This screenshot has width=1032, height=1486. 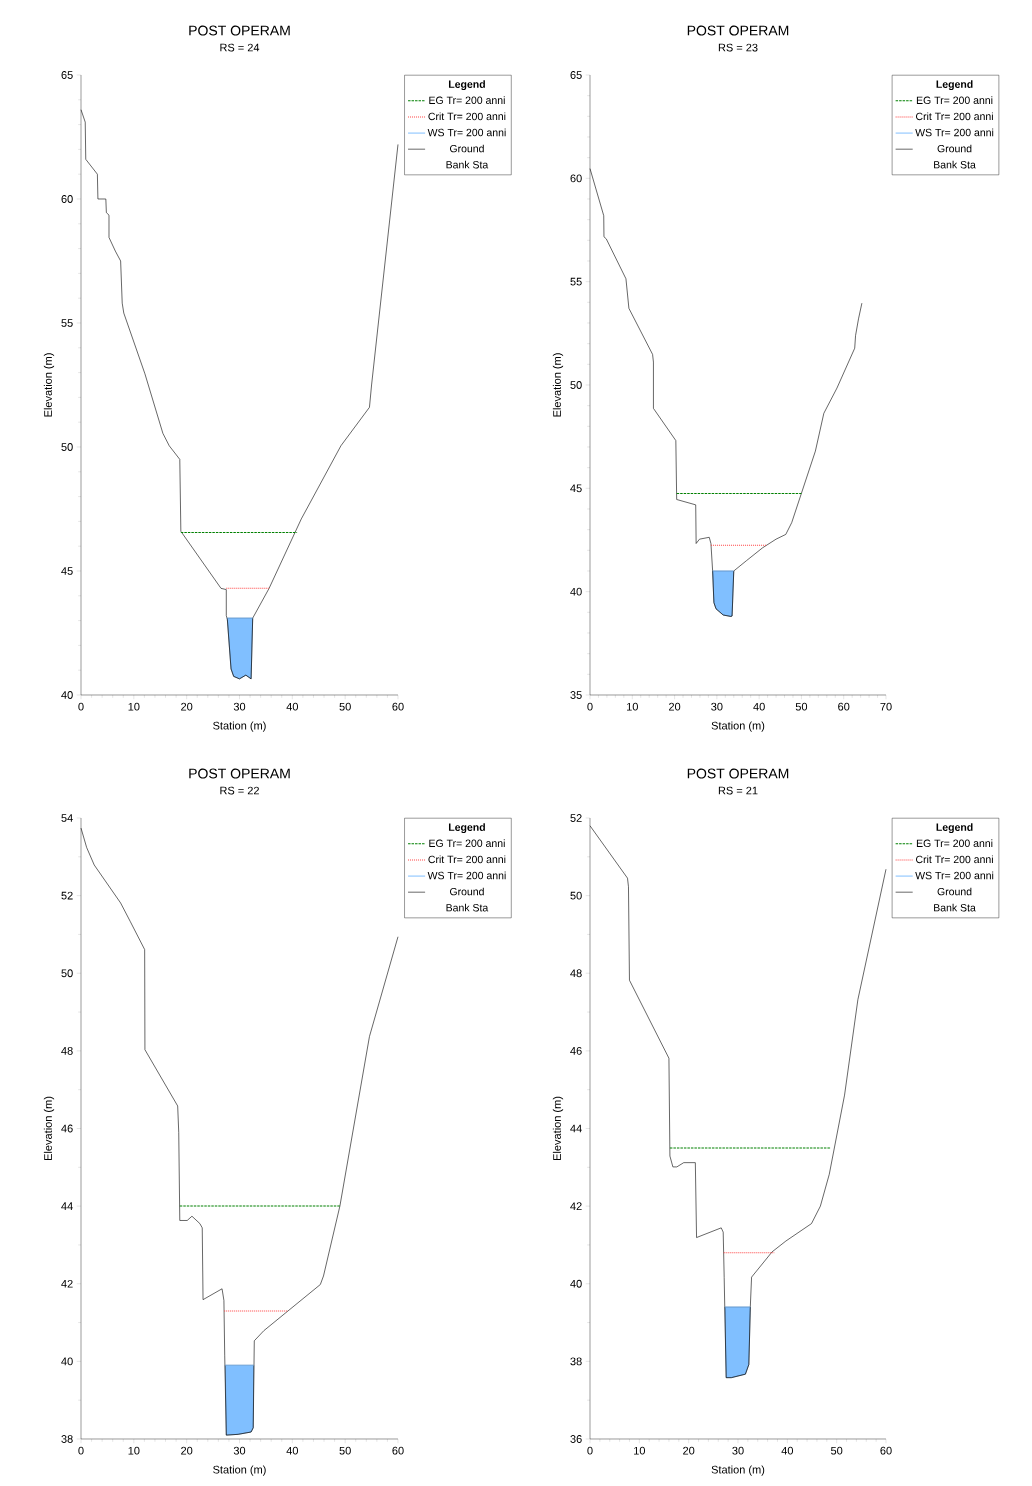 What do you see at coordinates (67, 818) in the screenshot?
I see `y-tick-label: 54` at bounding box center [67, 818].